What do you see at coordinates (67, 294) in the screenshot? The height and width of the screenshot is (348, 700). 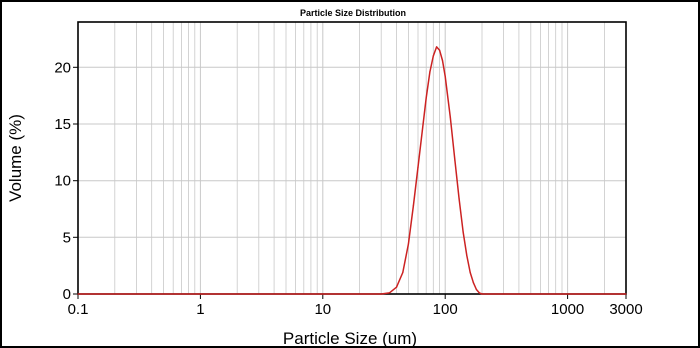 I see `y-tick-label: 0` at bounding box center [67, 294].